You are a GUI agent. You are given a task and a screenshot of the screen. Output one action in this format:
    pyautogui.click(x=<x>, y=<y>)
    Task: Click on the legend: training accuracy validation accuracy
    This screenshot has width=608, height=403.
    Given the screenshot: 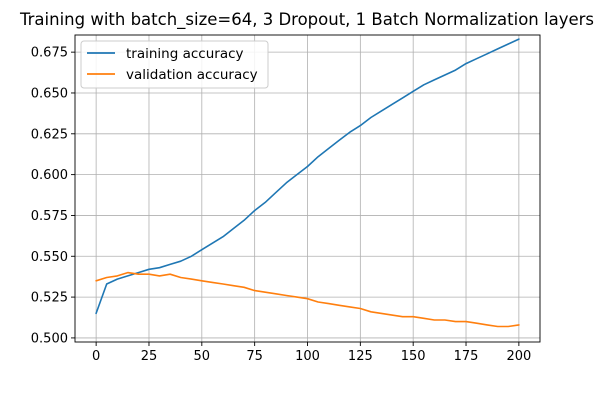 What is the action you would take?
    pyautogui.click(x=174, y=64)
    